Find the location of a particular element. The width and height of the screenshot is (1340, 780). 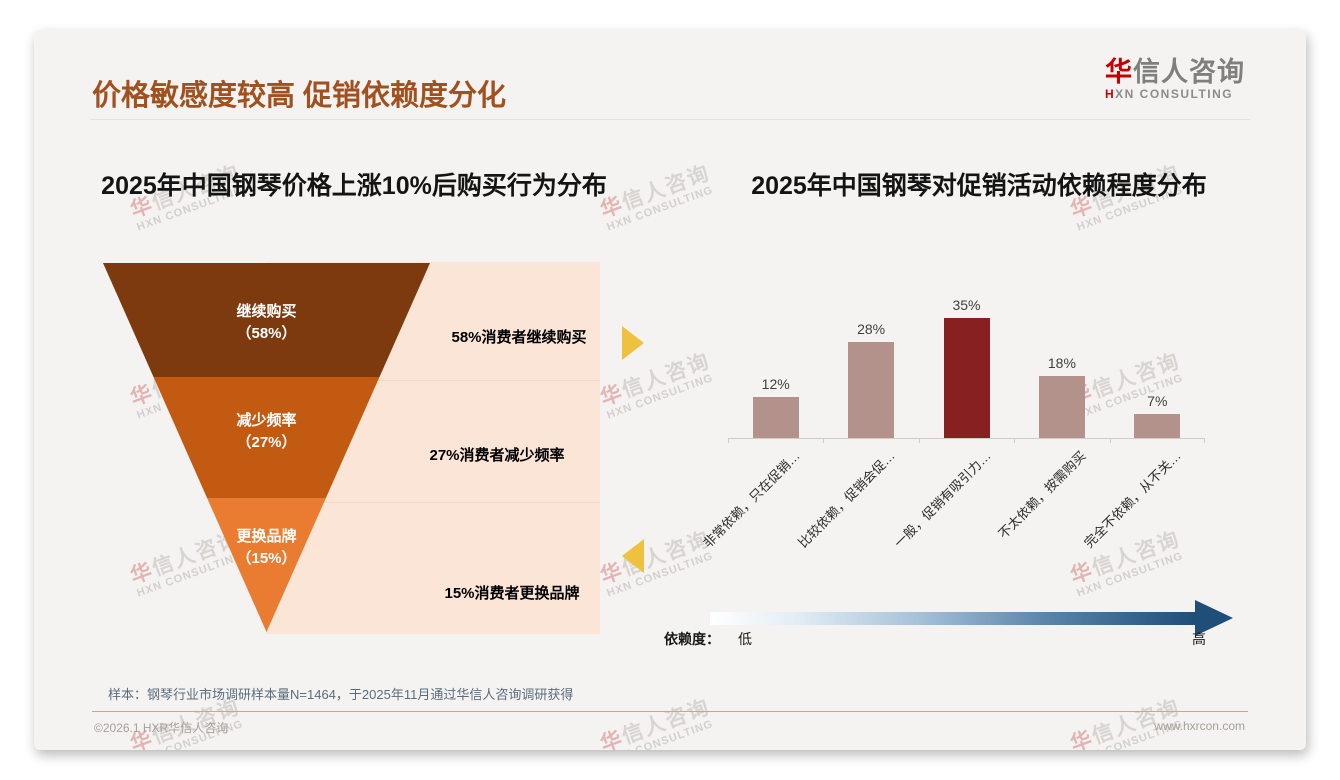

left-arrow-icon is located at coordinates (633, 556).